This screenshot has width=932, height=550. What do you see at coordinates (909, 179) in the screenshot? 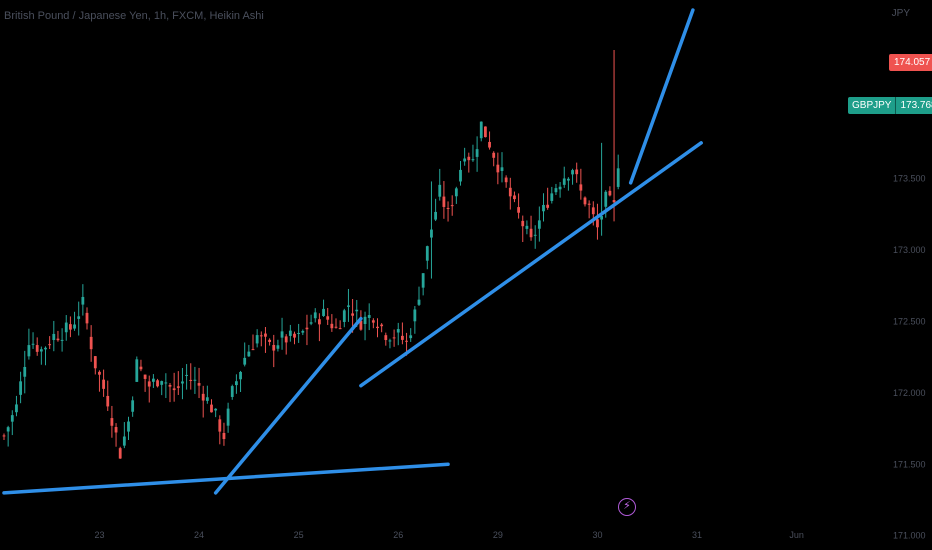
I see `y-tick-label: 173.500` at bounding box center [909, 179].